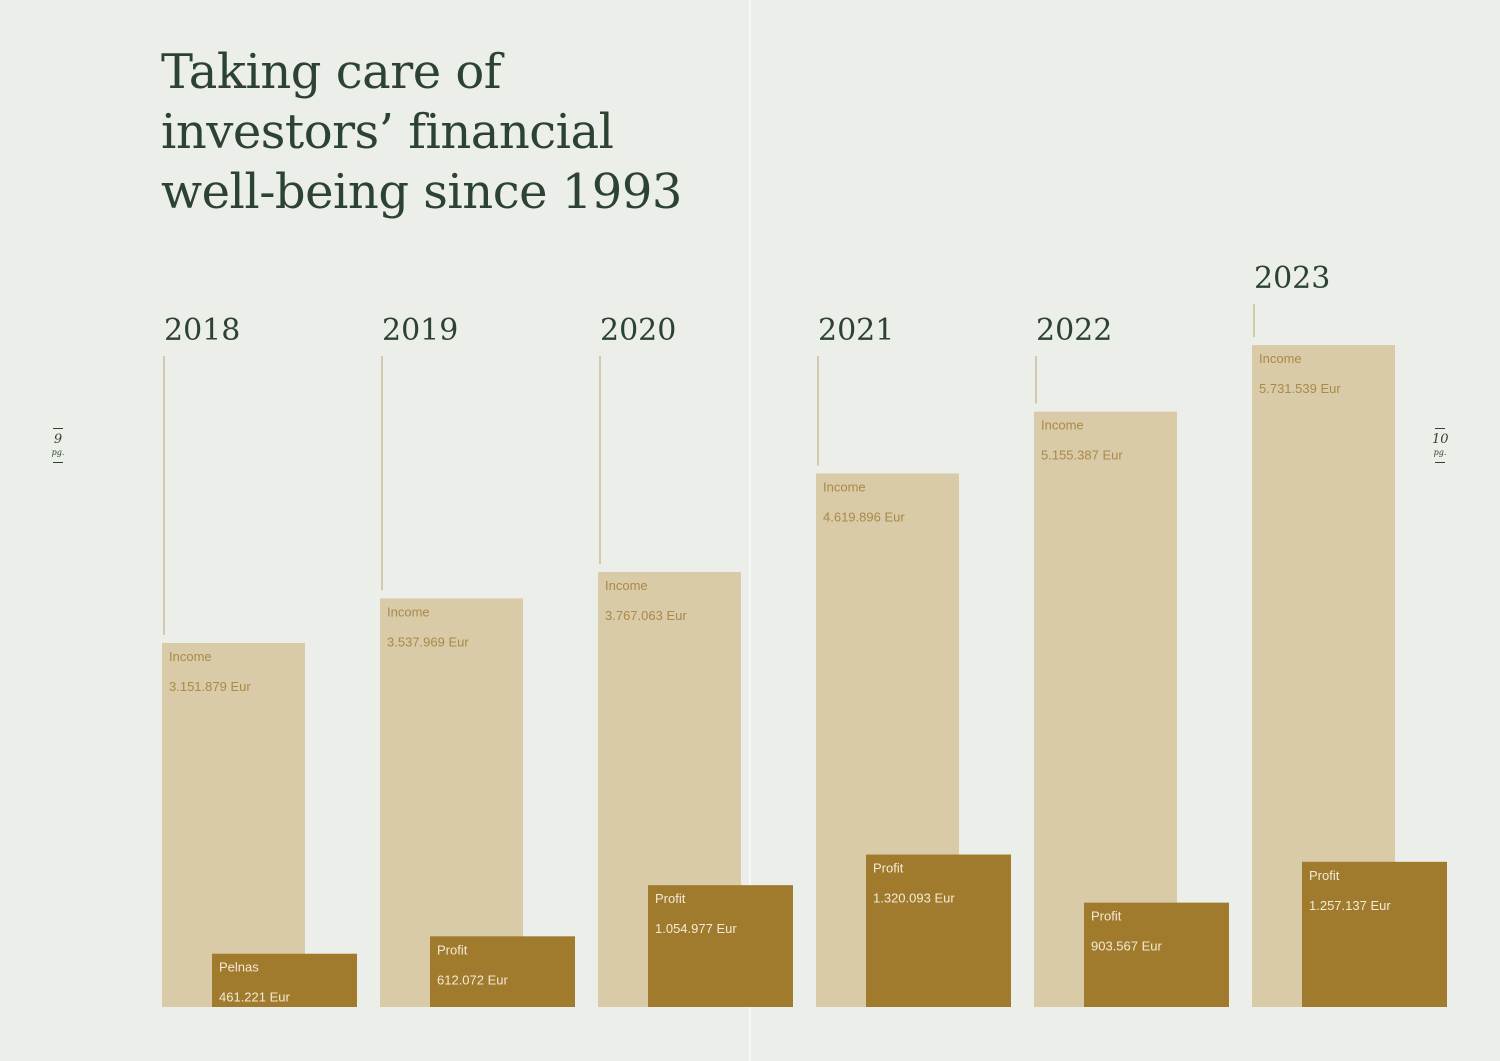  What do you see at coordinates (1300, 388) in the screenshot?
I see `income-value-label: 5.731.539 Eur` at bounding box center [1300, 388].